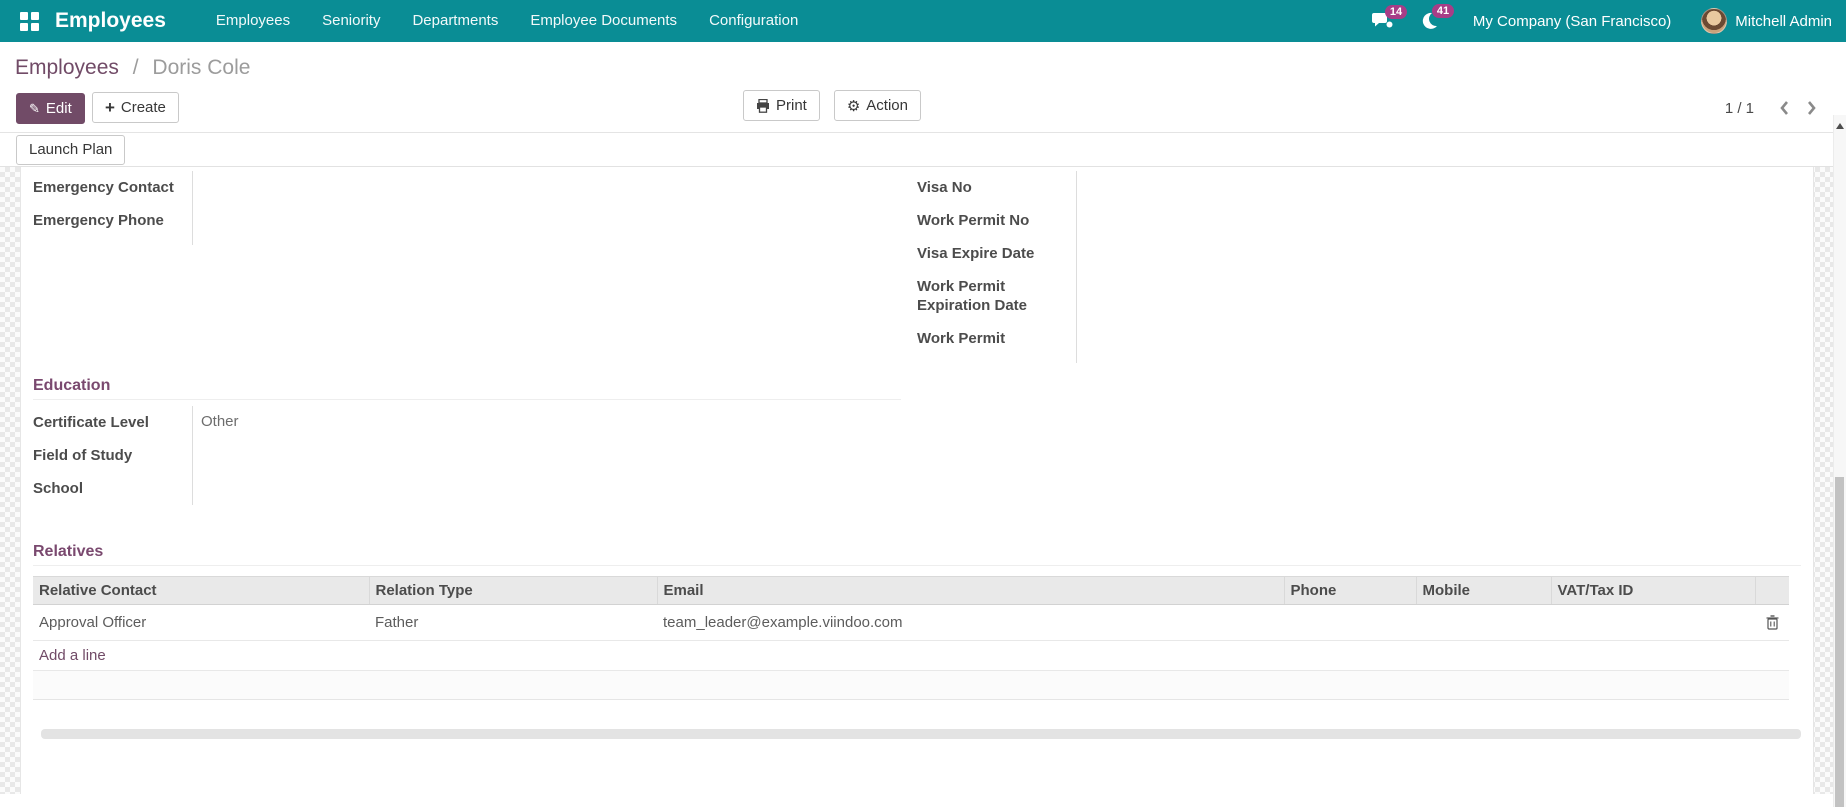 This screenshot has height=807, width=1846. I want to click on nav-item-employee-documents: Employee Documents, so click(604, 20).